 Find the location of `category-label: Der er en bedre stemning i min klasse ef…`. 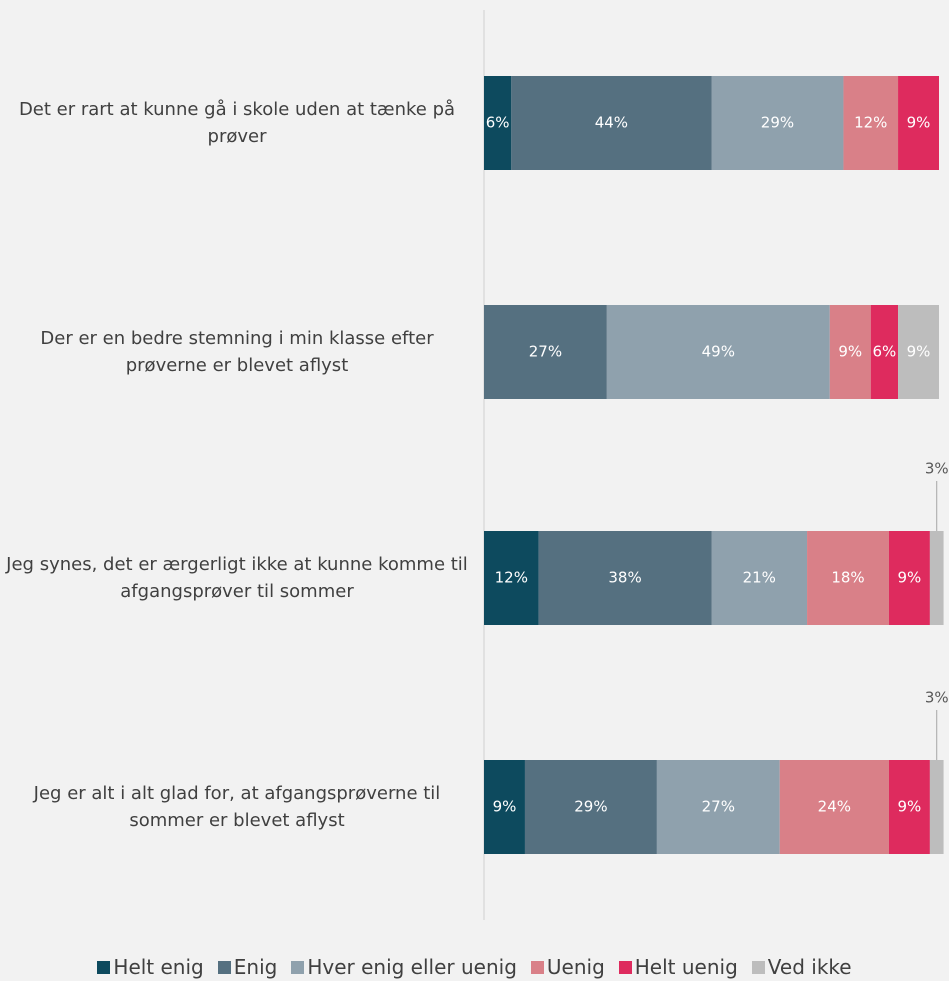

category-label: Der er en bedre stemning i min klasse ef… is located at coordinates (237, 352).